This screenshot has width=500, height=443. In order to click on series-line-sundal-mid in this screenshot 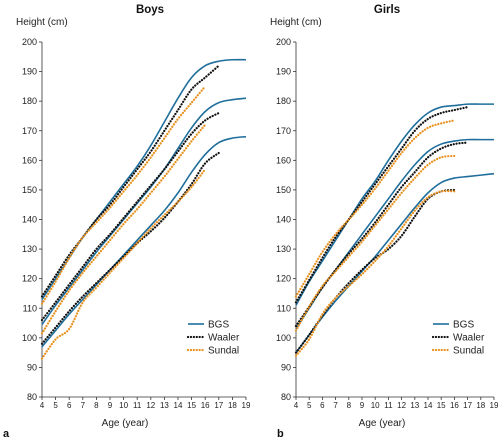, I will do `click(375, 243)`.